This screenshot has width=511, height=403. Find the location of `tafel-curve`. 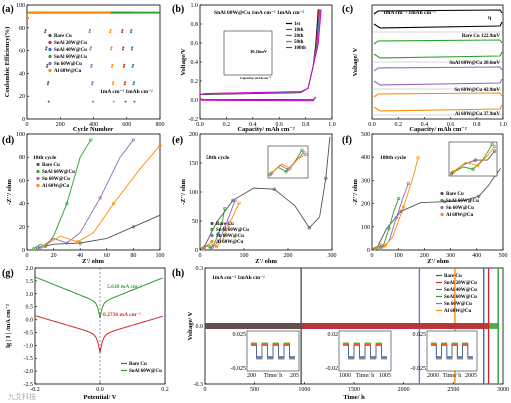

tafel-curve is located at coordinates (98, 334).